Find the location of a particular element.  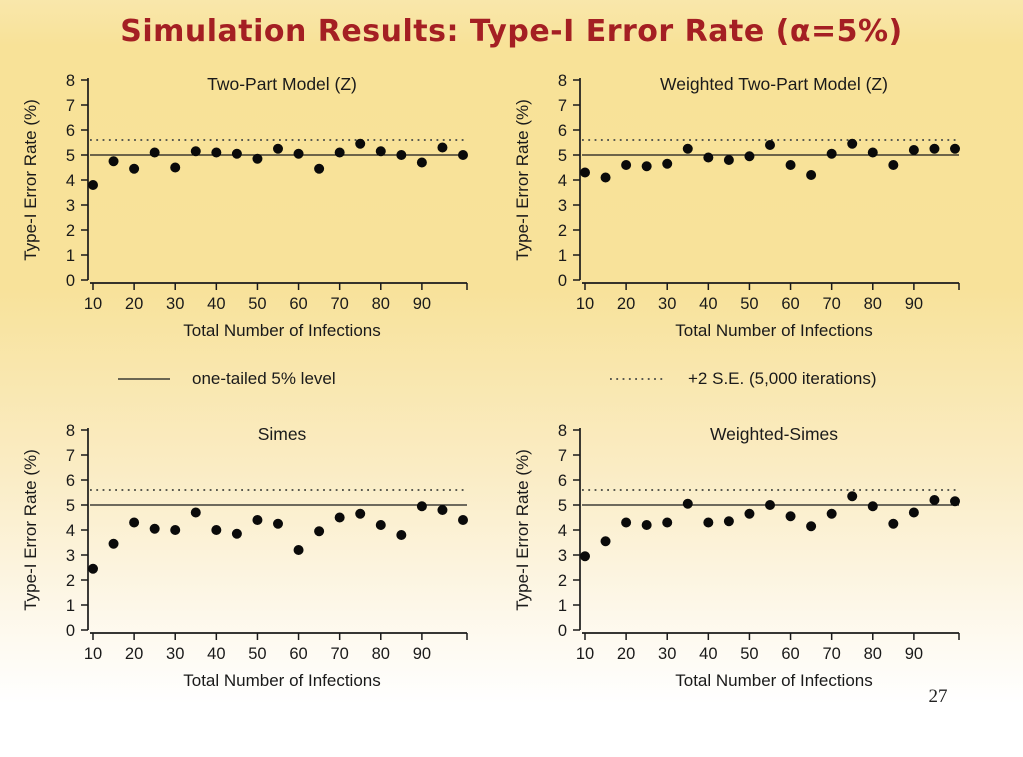

y-tick-label: 3 is located at coordinates (70, 206).